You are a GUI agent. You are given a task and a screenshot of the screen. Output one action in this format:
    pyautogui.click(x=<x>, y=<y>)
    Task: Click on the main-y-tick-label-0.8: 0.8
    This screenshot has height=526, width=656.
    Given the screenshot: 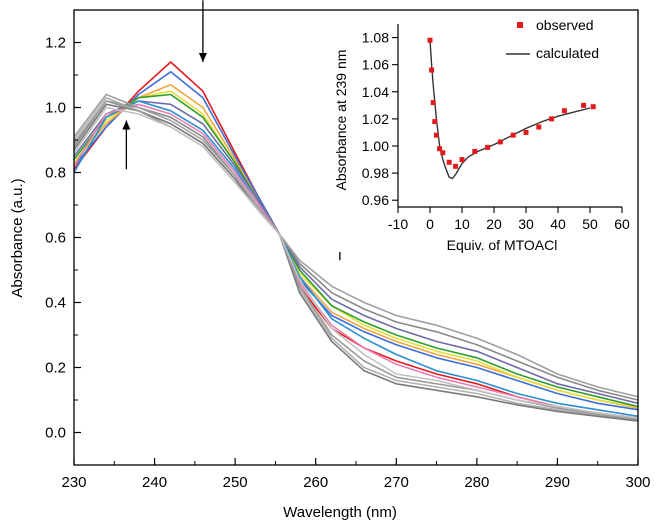 What is the action you would take?
    pyautogui.click(x=55, y=173)
    